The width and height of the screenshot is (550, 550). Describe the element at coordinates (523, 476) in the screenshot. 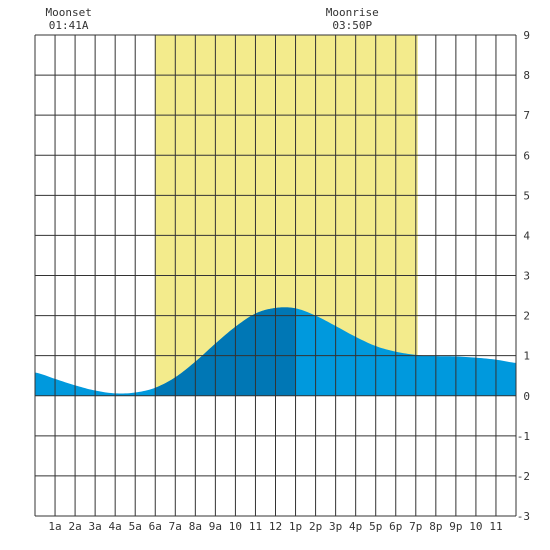

I see `y-tick-label: -2` at that location.